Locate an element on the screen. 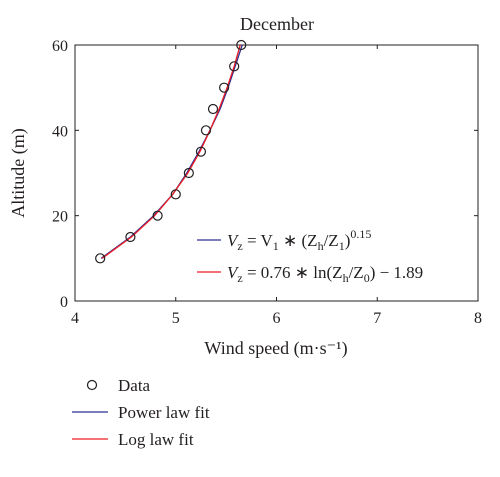 Image resolution: width=500 pixels, height=477 pixels. y-tick-label: 60 is located at coordinates (60, 46).